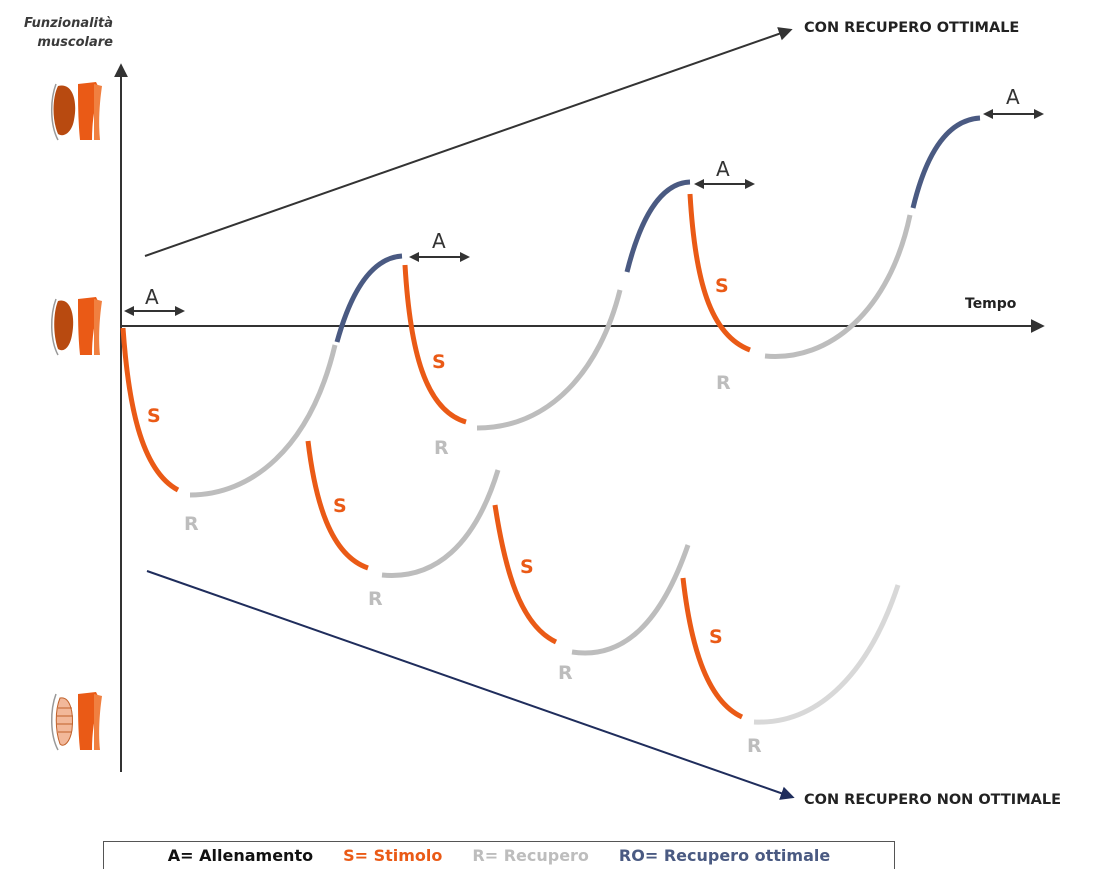 Image resolution: width=1097 pixels, height=869 pixels. What do you see at coordinates (68, 23) in the screenshot?
I see `y-axis-label-line1: Funzionalità` at bounding box center [68, 23].